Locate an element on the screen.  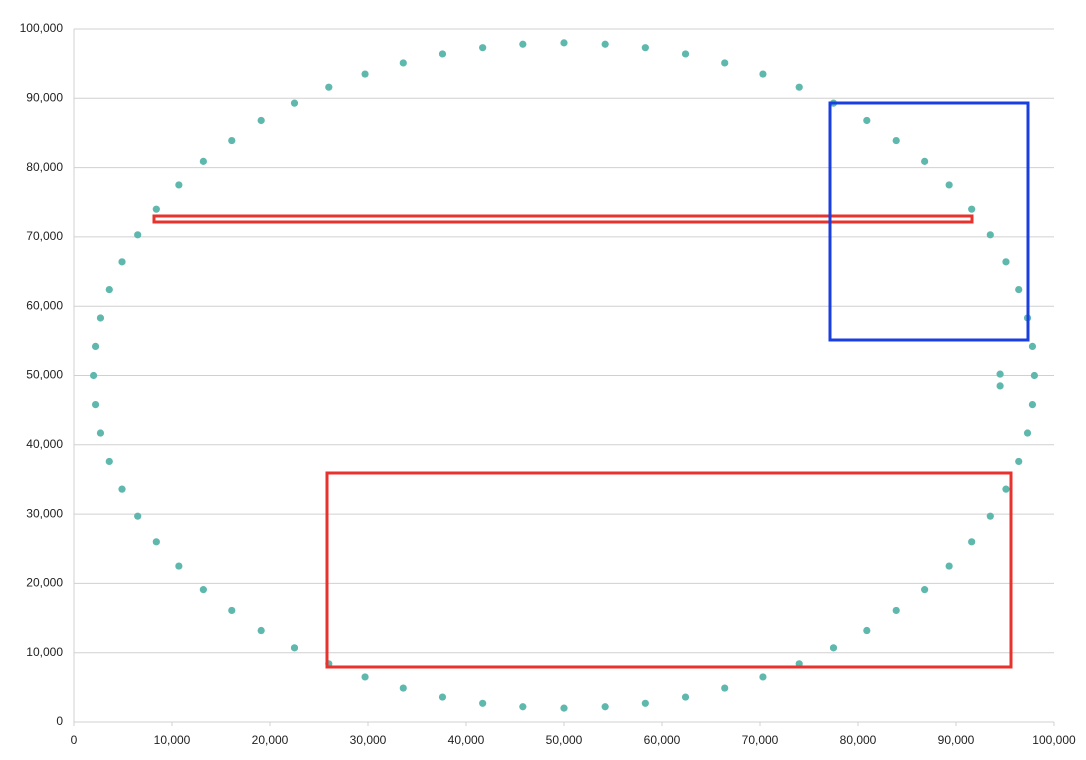
y-tick-label: 80,000 is located at coordinates (44, 167).